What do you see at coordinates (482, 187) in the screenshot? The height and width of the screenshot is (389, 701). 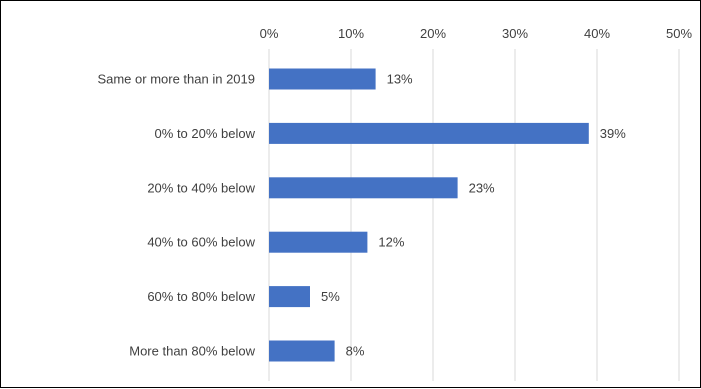 I see `data-label: 23%` at bounding box center [482, 187].